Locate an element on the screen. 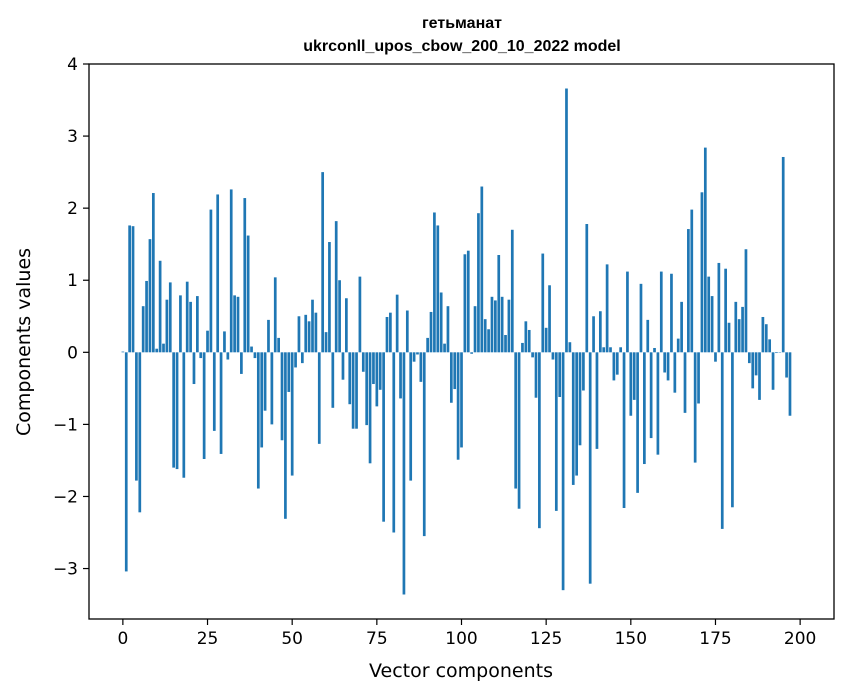  x-tick-label: 150 is located at coordinates (631, 639).